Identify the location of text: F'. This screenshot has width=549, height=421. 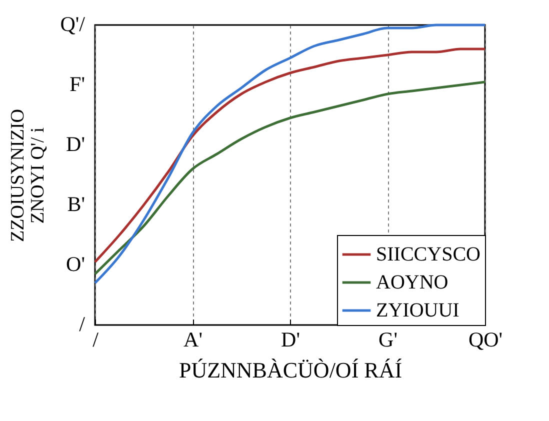
(77, 84).